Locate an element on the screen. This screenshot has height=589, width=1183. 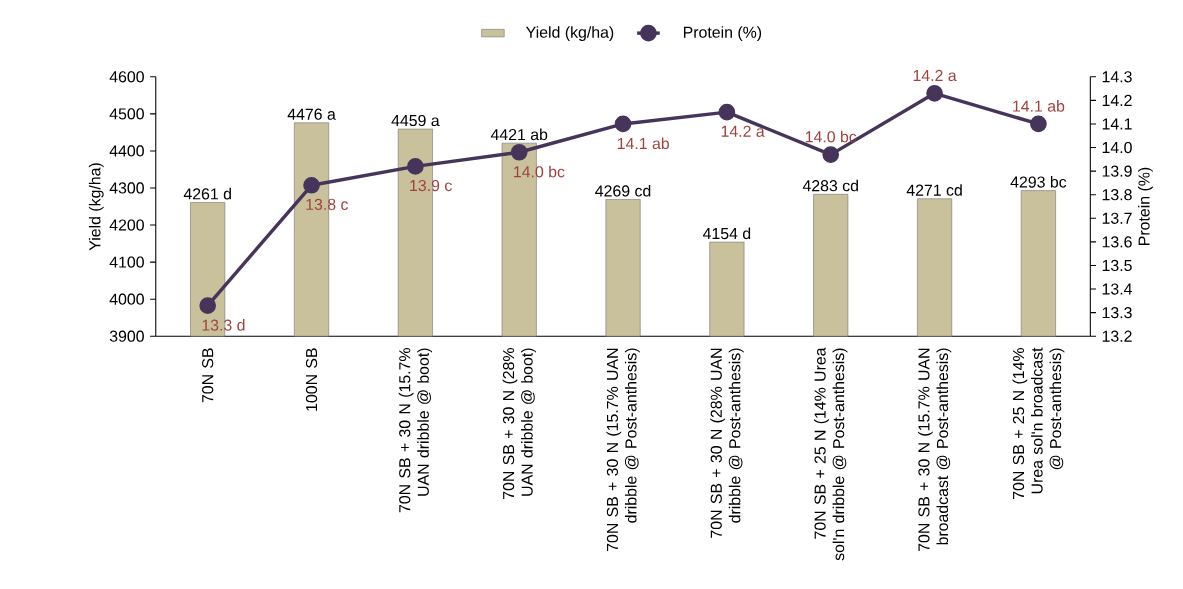
y2-tick-label: 13.8 is located at coordinates (1117, 195).